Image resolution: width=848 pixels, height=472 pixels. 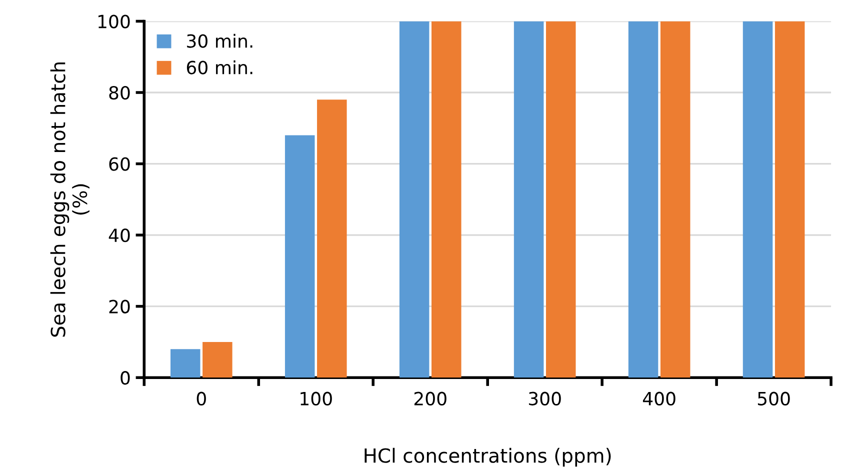 I want to click on y-tick-label: 100, so click(x=114, y=21).